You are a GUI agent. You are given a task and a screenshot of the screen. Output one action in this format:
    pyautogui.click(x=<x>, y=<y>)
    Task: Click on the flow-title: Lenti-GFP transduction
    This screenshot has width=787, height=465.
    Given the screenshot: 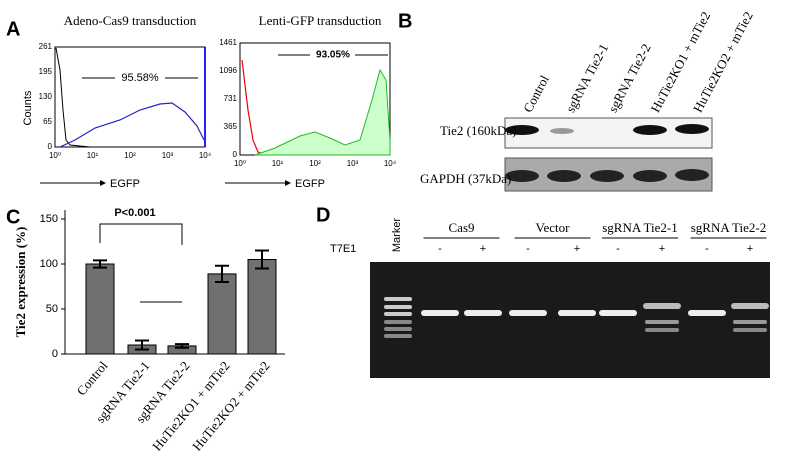 What is the action you would take?
    pyautogui.click(x=320, y=20)
    